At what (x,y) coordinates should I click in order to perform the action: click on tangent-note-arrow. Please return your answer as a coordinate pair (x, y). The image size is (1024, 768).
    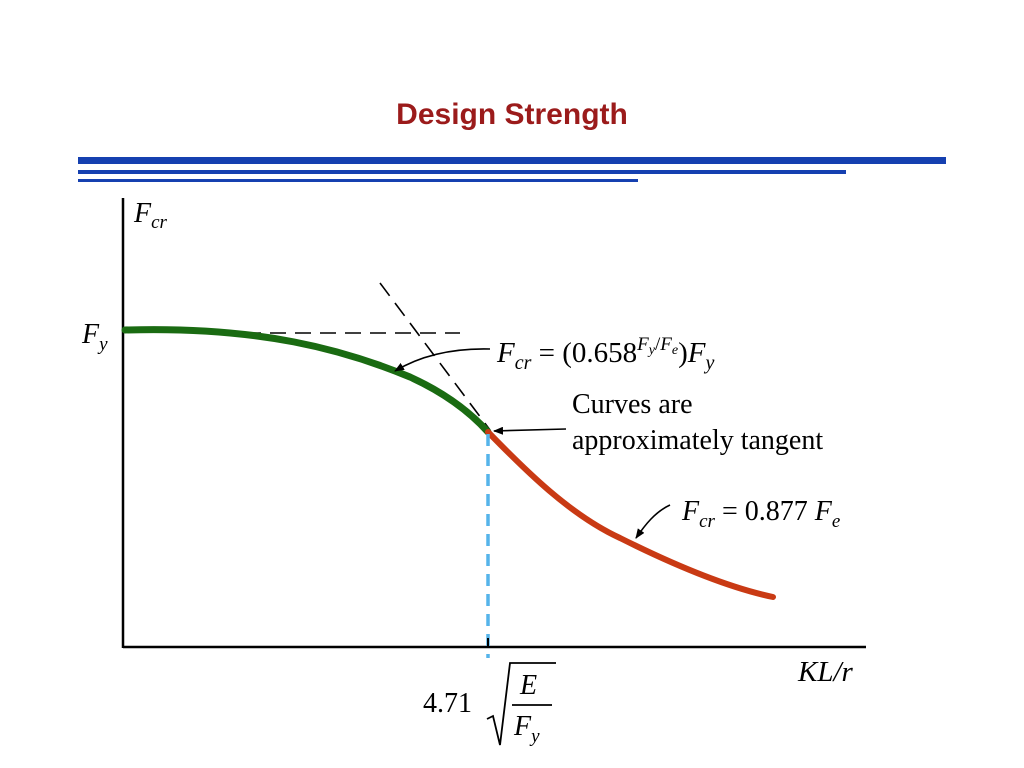
    Looking at the image, I should click on (530, 430).